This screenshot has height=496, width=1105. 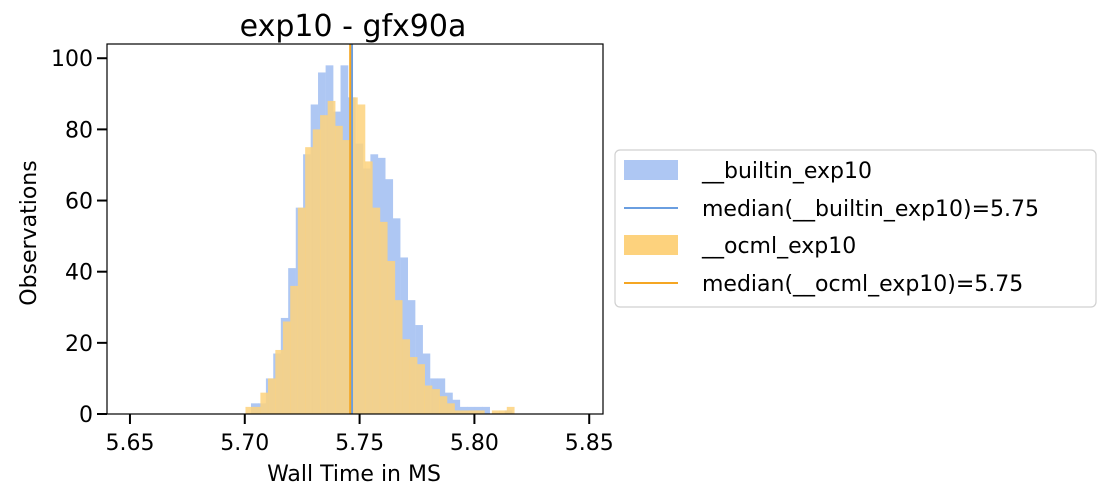 I want to click on legend-box, so click(x=855, y=228).